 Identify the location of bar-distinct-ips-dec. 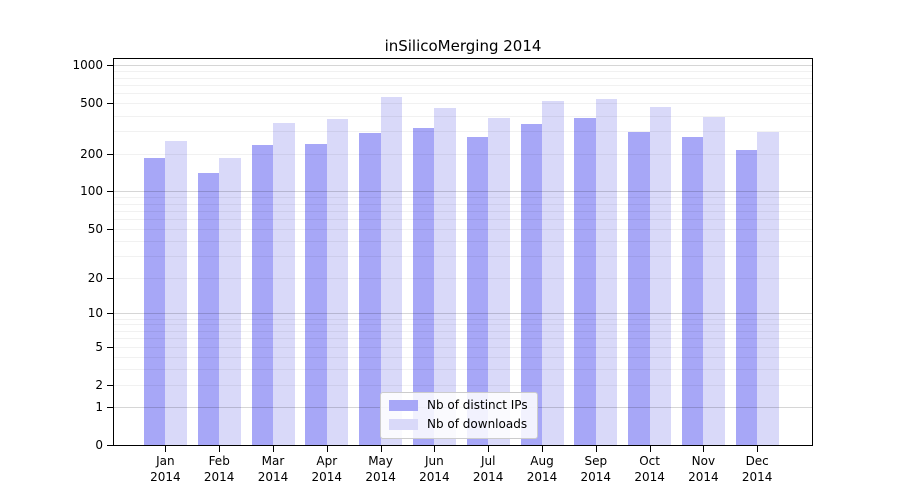
(746, 297).